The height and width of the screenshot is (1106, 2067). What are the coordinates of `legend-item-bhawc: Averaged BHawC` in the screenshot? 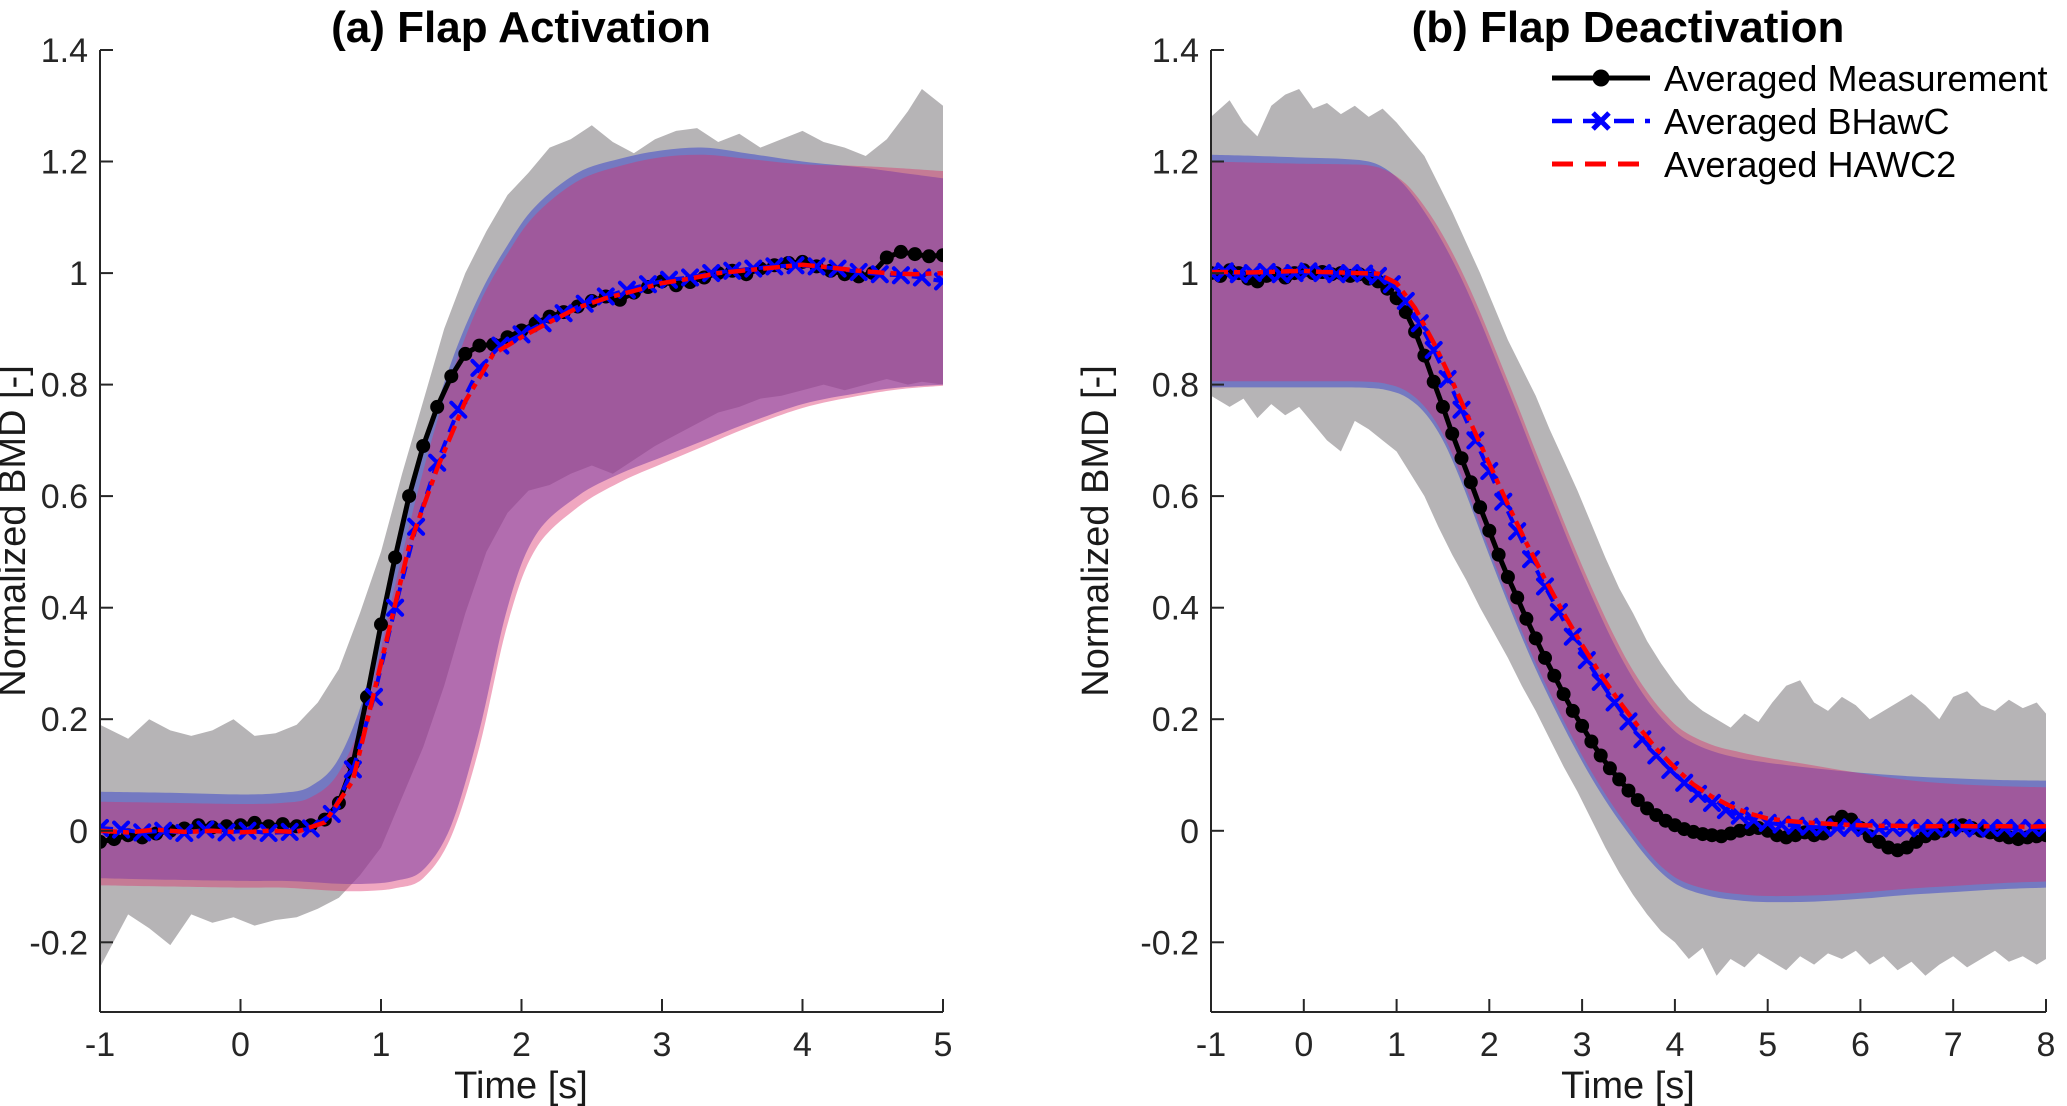 It's located at (1751, 121).